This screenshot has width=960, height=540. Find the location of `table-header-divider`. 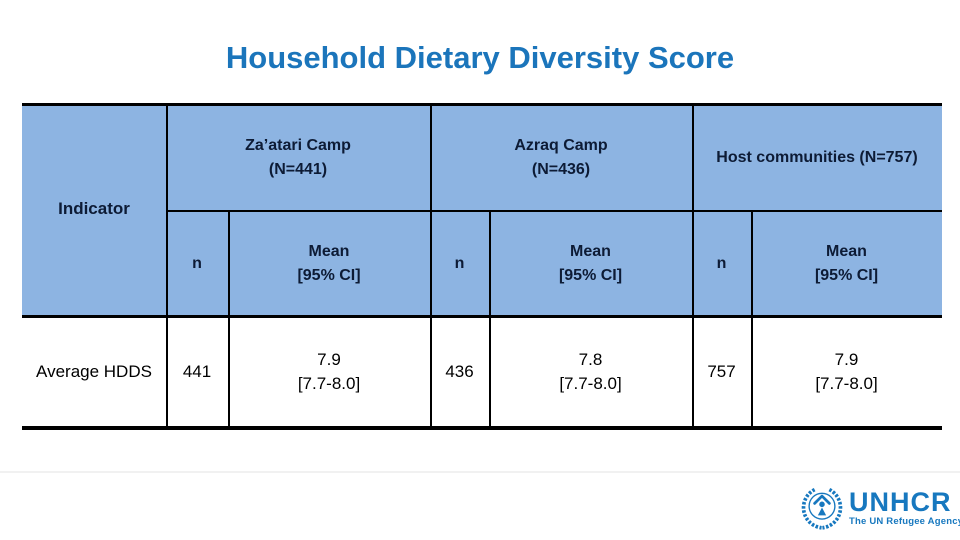

table-header-divider is located at coordinates (554, 211).